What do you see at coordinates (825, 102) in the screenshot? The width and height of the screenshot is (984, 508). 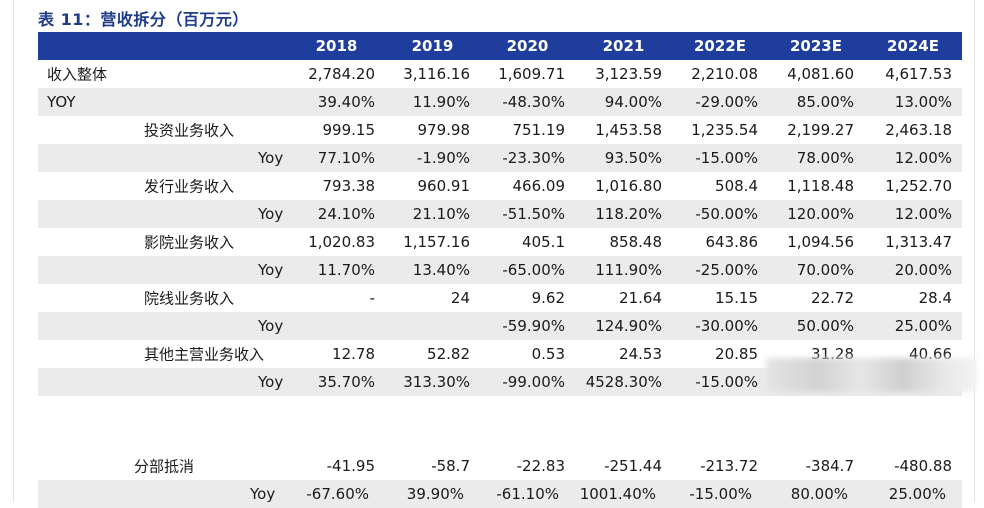 I see `table-cell: 85.00%` at bounding box center [825, 102].